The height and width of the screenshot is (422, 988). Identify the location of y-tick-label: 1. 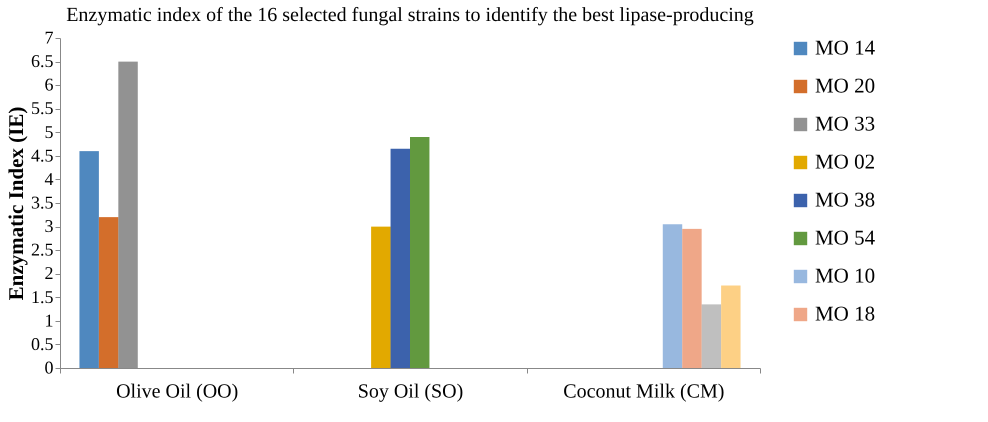
(49, 320).